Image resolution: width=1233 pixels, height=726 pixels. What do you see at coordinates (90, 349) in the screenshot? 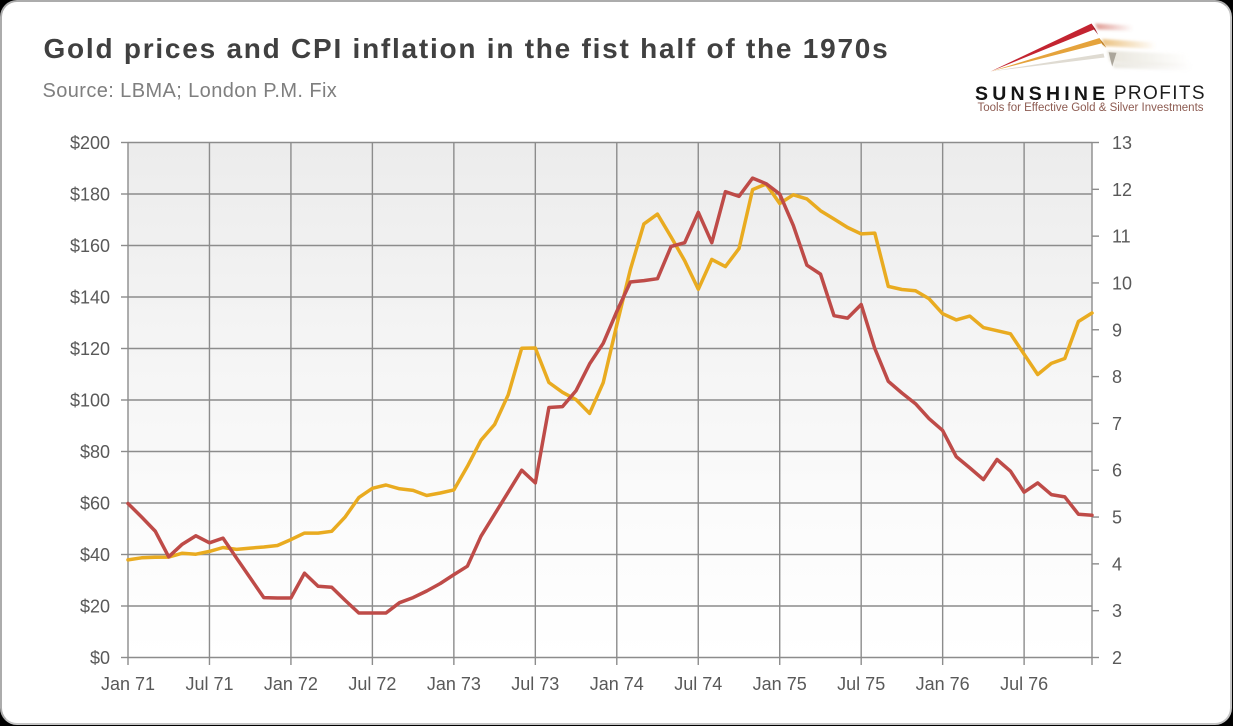
I see `svg-text: $120` at bounding box center [90, 349].